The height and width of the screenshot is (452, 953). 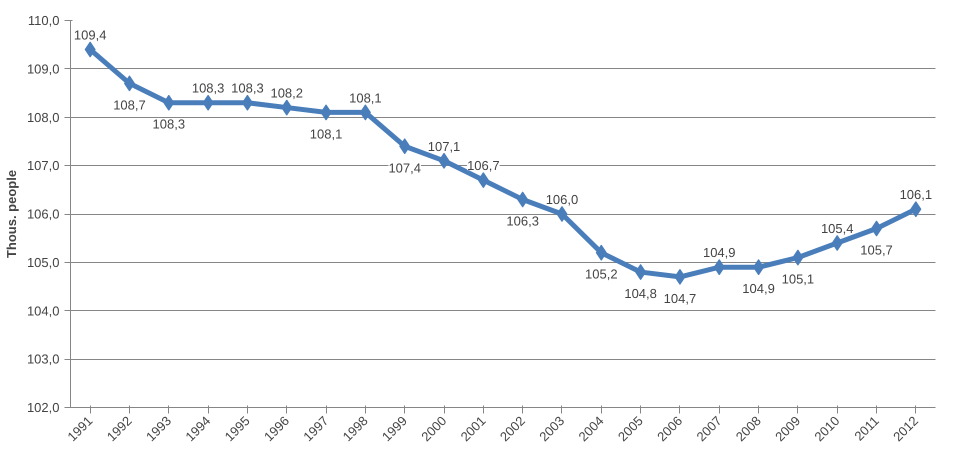 What do you see at coordinates (483, 166) in the screenshot?
I see `data-label: 106,7` at bounding box center [483, 166].